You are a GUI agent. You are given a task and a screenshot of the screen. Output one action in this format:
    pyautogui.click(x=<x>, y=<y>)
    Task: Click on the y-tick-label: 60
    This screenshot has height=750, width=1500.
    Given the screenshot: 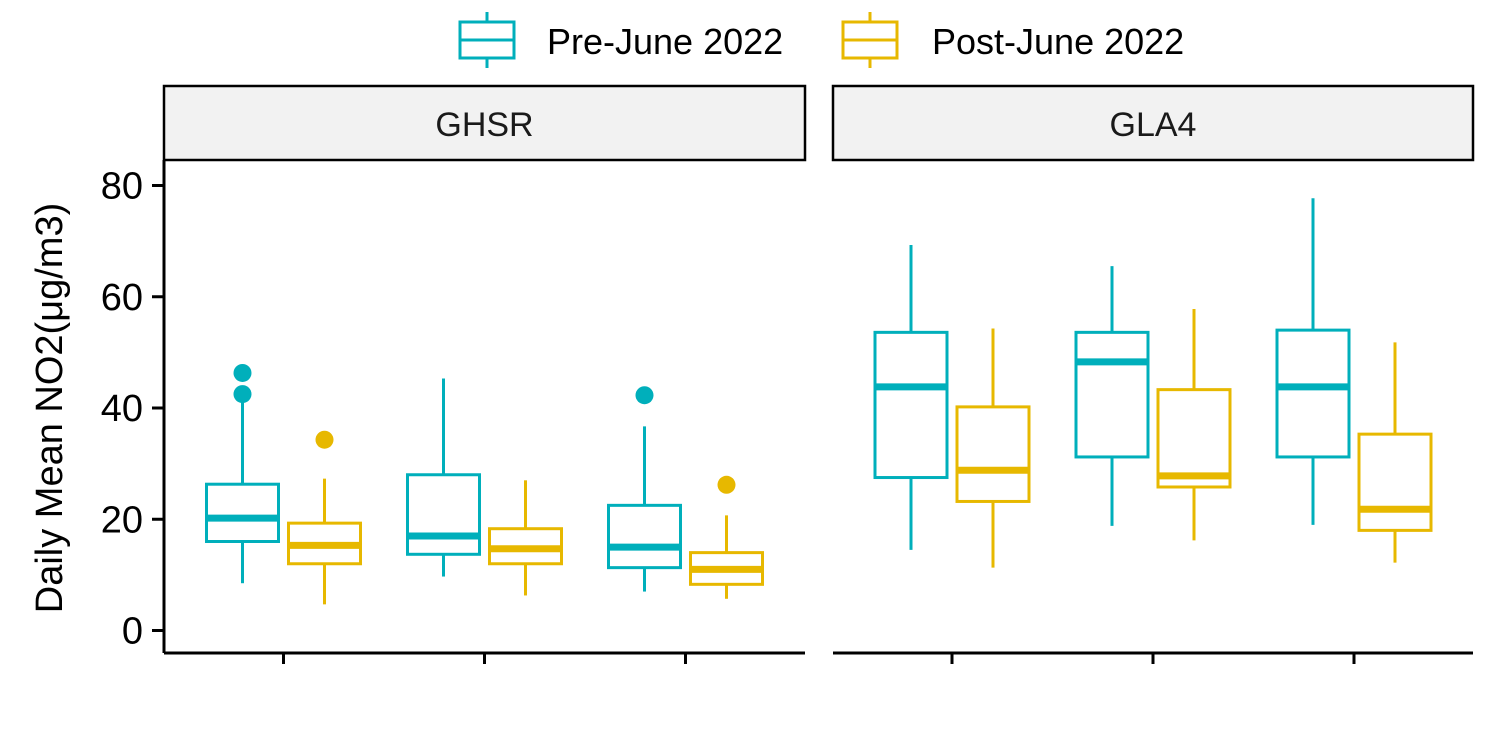 What is the action you would take?
    pyautogui.click(x=122, y=298)
    